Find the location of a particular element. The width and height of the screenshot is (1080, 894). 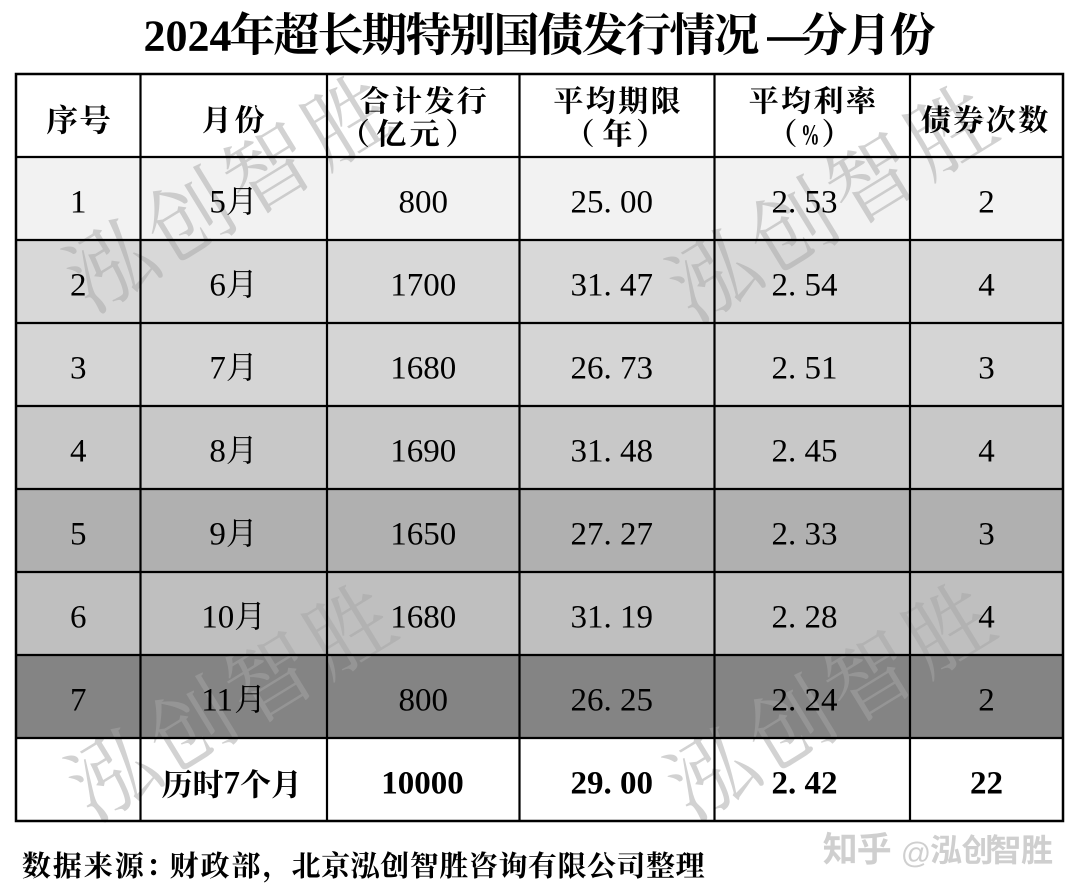

svg-text: 2.33 is located at coordinates (805, 535).